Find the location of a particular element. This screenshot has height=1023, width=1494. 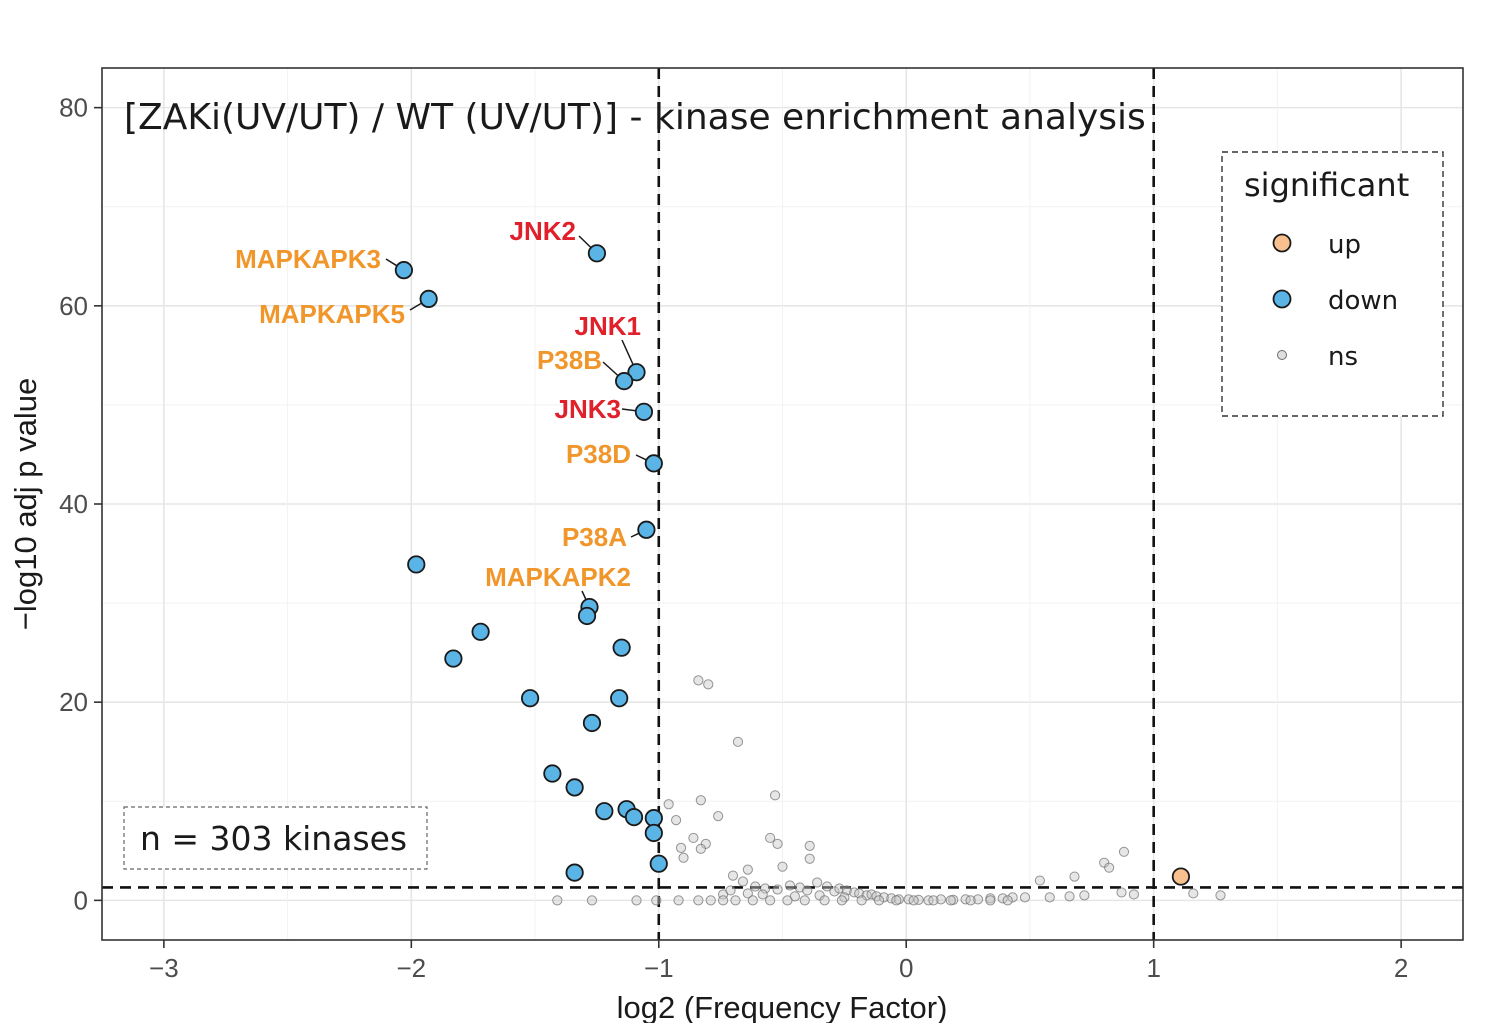

legend-down-marker is located at coordinates (1282, 299).